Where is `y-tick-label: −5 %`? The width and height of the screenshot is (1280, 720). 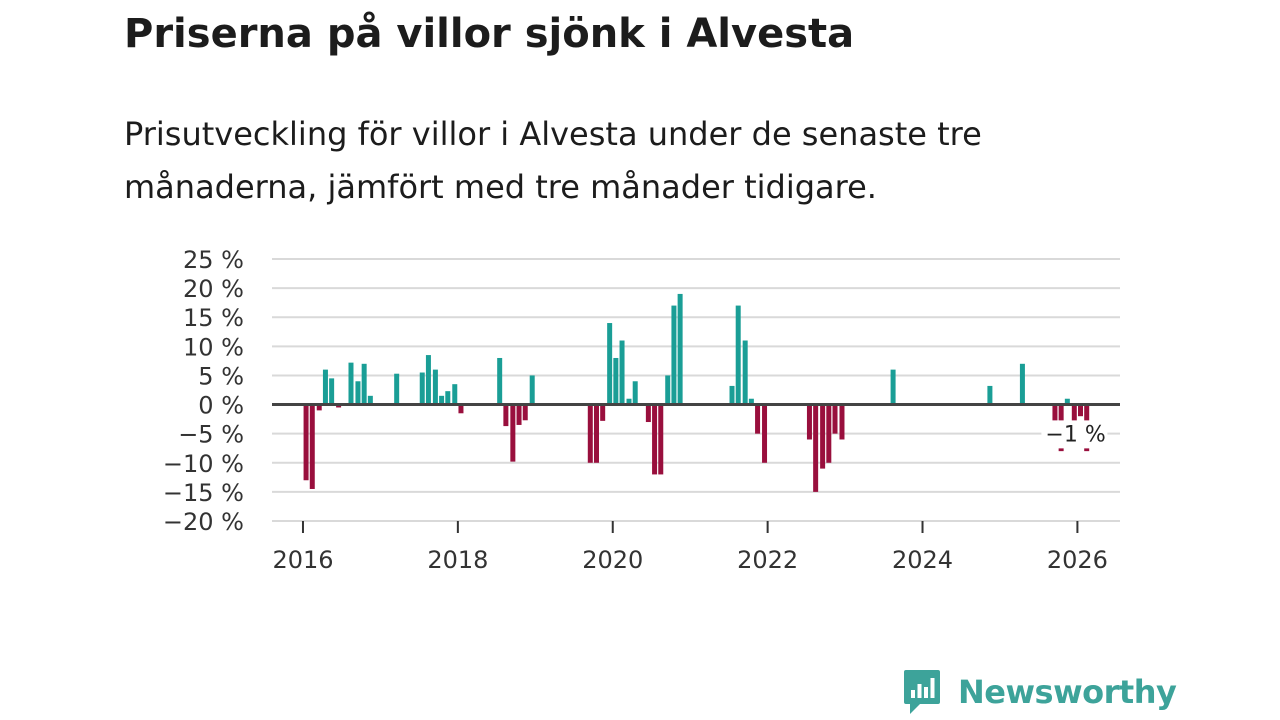 y-tick-label: −5 % is located at coordinates (211, 435).